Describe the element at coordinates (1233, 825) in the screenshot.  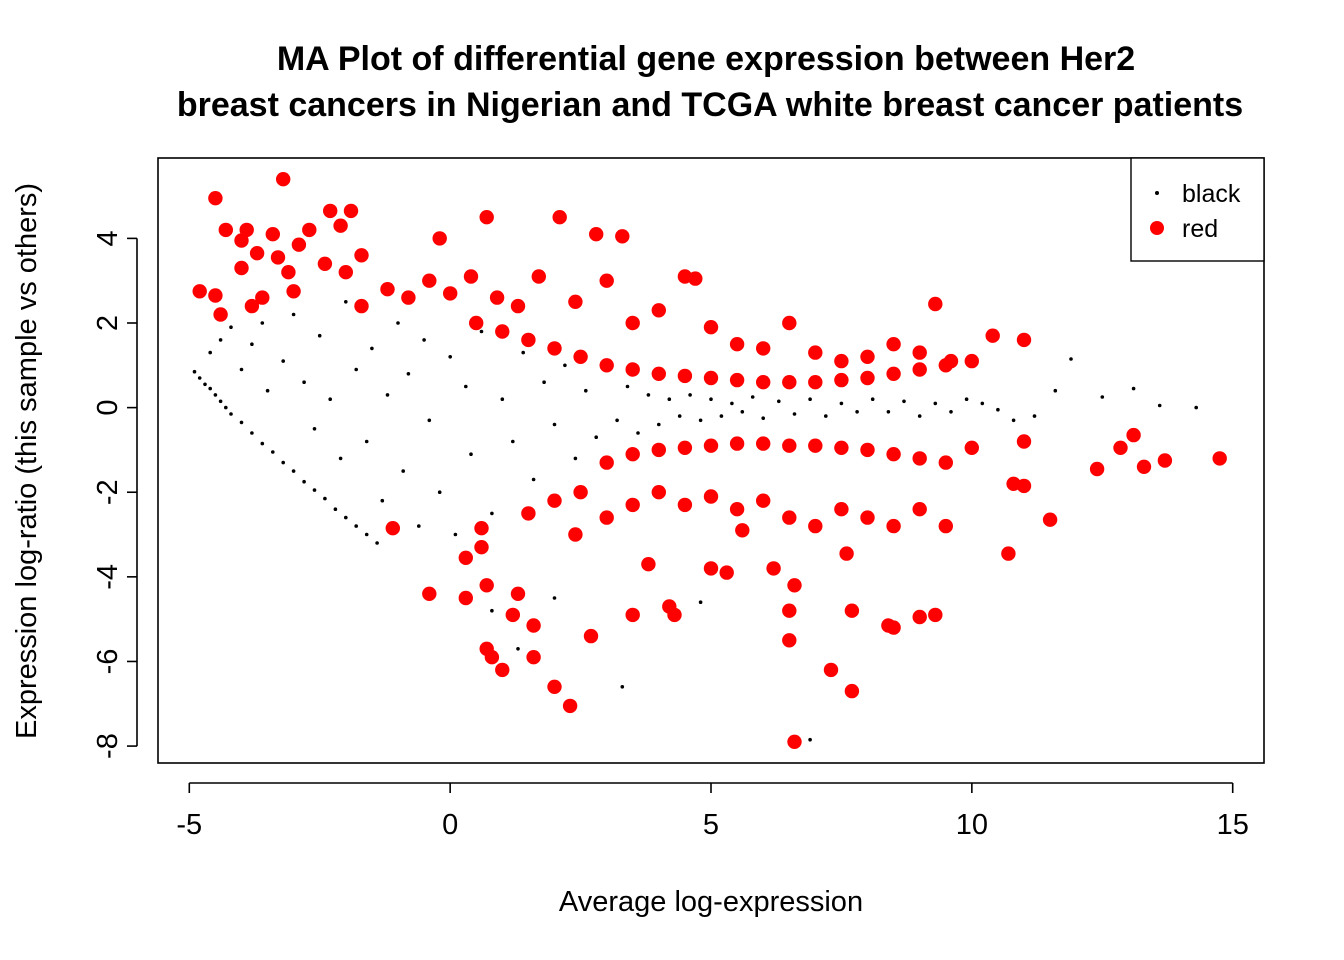
I see `x-tick-label-4: 15` at that location.